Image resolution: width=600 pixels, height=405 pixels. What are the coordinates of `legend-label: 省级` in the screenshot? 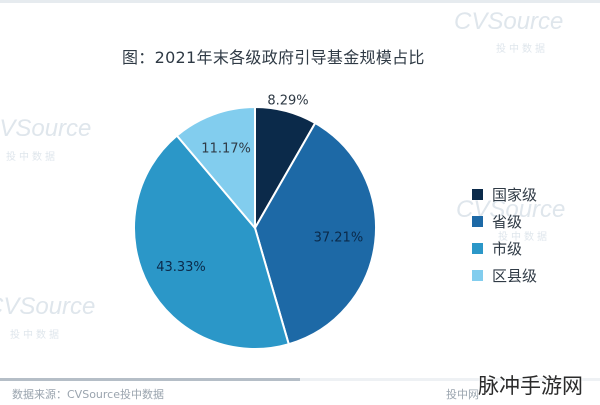 It's located at (507, 221).